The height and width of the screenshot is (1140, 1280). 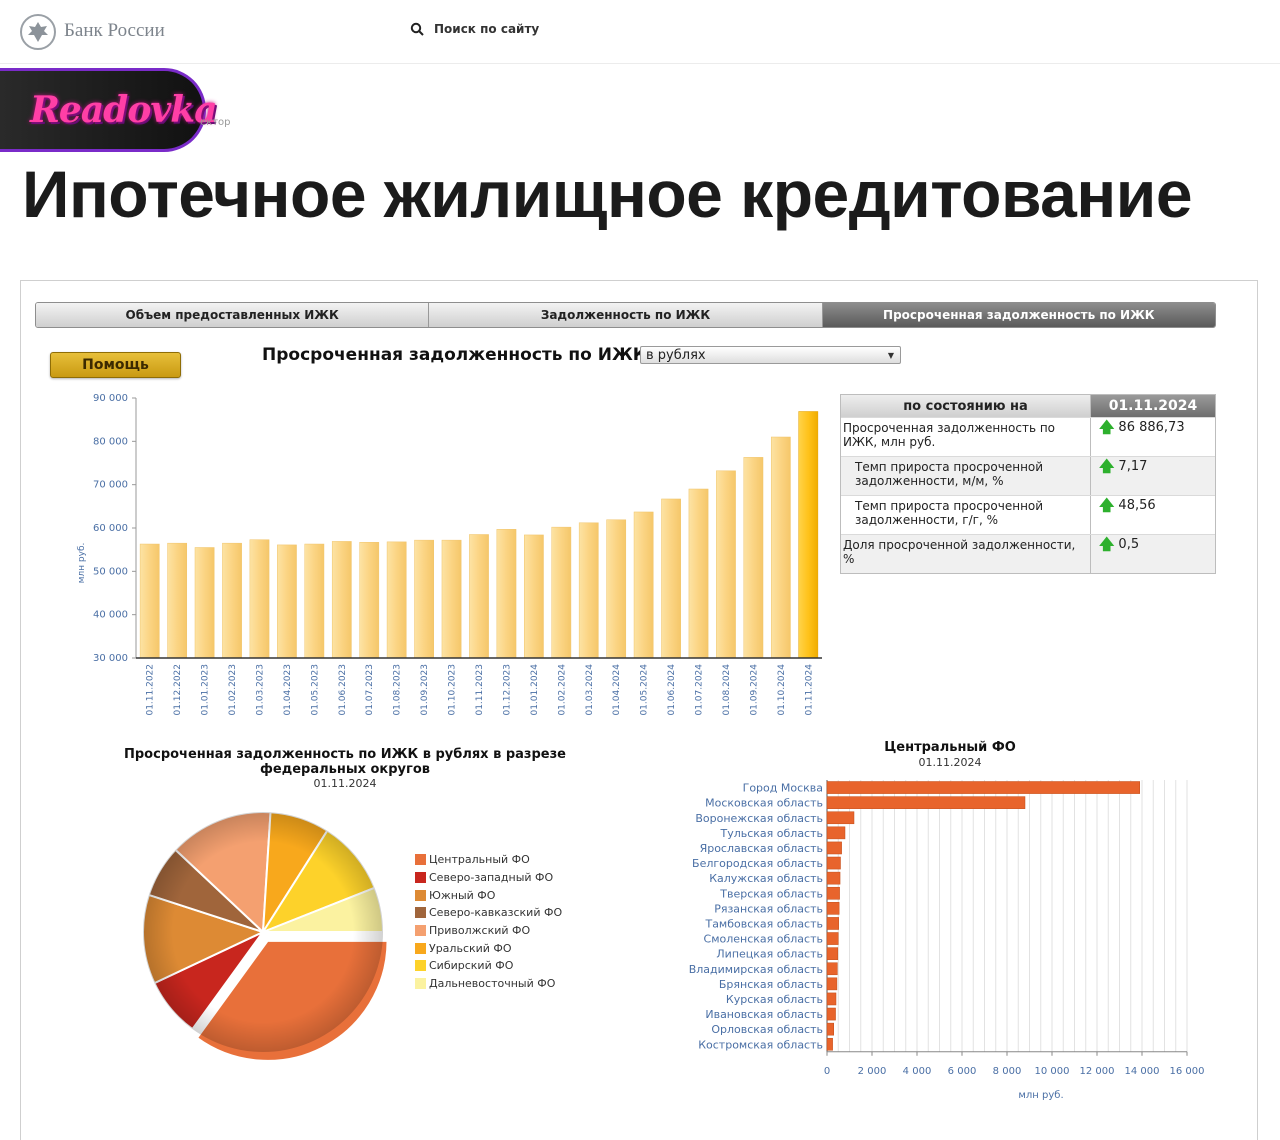 What do you see at coordinates (470, 948) in the screenshot?
I see `legend-label: Уральский ФО` at bounding box center [470, 948].